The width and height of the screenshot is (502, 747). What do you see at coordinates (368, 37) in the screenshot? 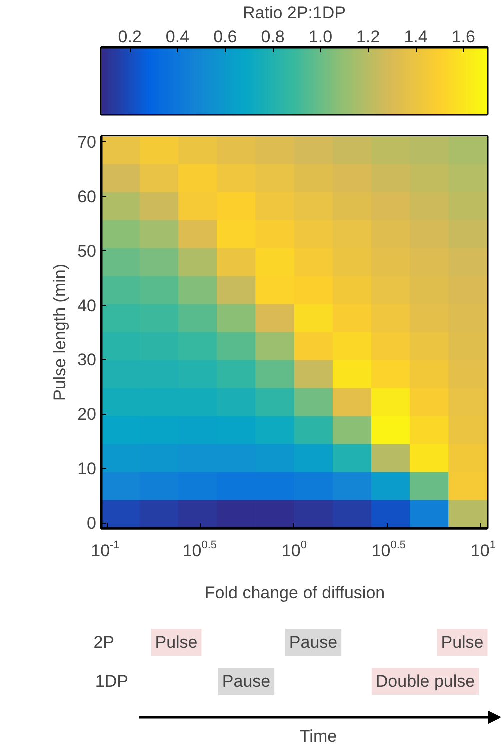
I see `color-bar-label: 1.2` at bounding box center [368, 37].